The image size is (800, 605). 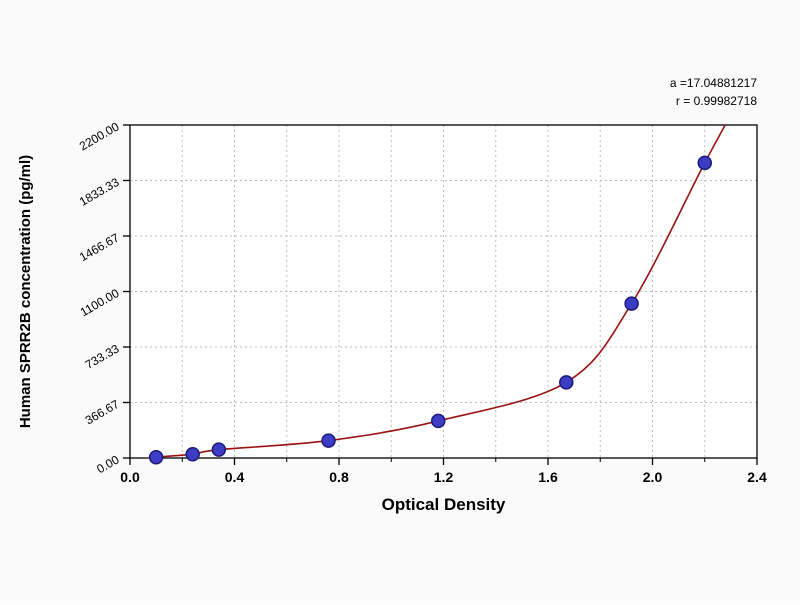 What do you see at coordinates (99, 192) in the screenshot?
I see `y-tick-label: 1833.33` at bounding box center [99, 192].